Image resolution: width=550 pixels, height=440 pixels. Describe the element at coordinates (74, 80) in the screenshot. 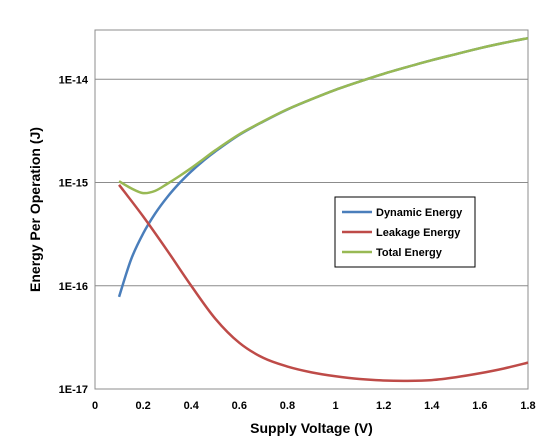

I see `y-tick-label: 1E-14` at that location.